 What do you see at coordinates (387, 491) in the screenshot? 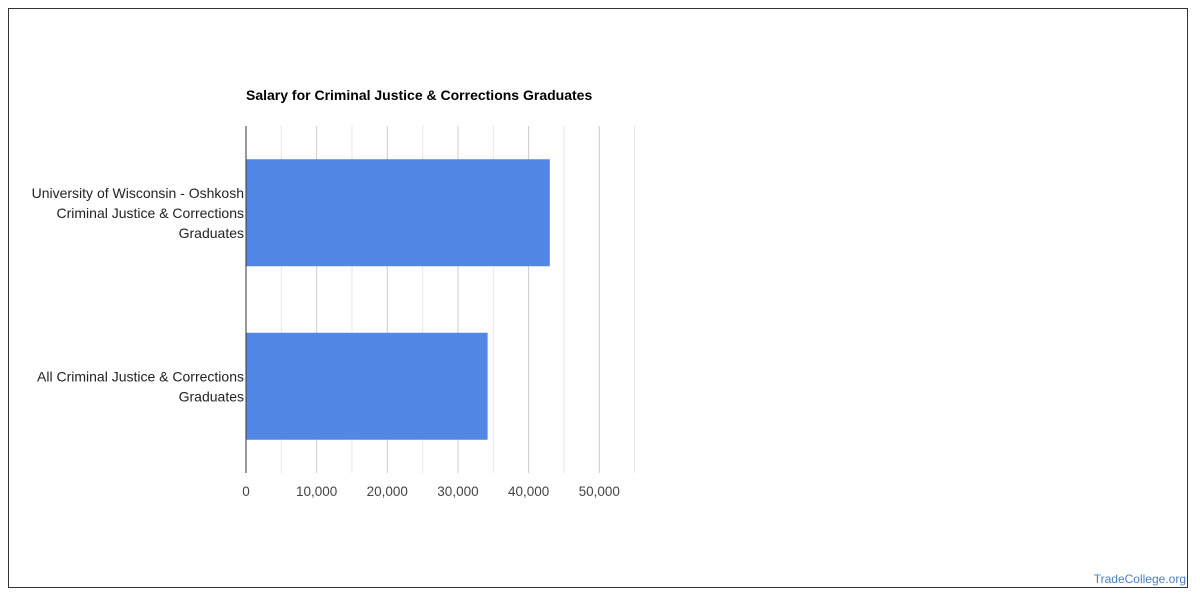
I see `x-tick-label: 20,000` at bounding box center [387, 491].